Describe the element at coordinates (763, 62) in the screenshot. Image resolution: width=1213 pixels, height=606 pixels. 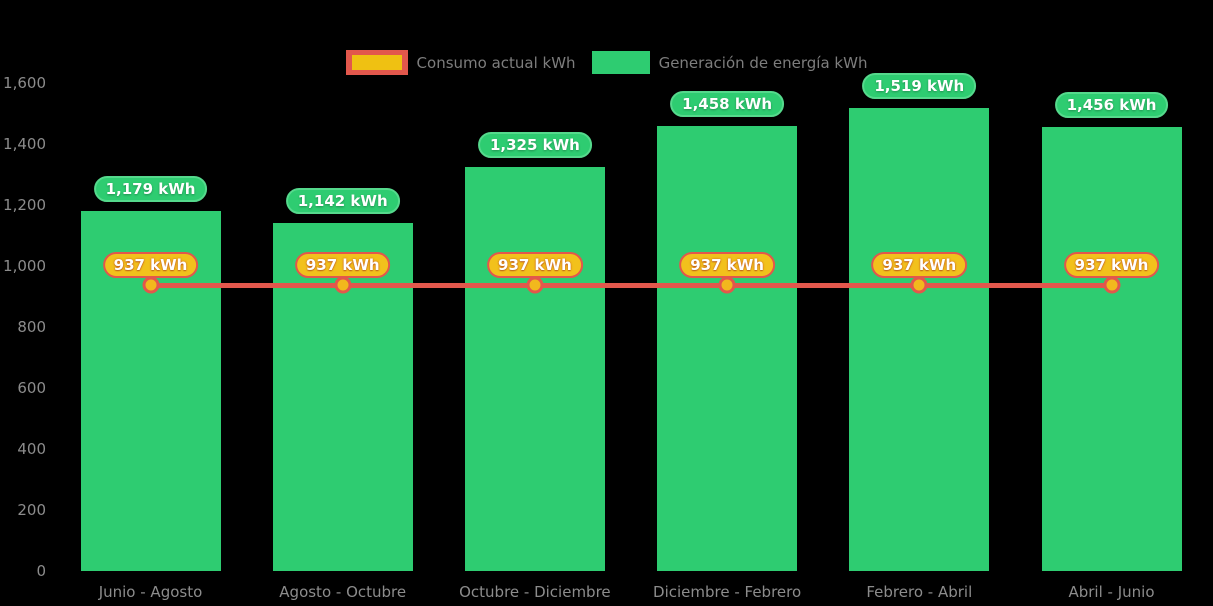
I see `legend-item-label: Generación de energía kWh` at that location.